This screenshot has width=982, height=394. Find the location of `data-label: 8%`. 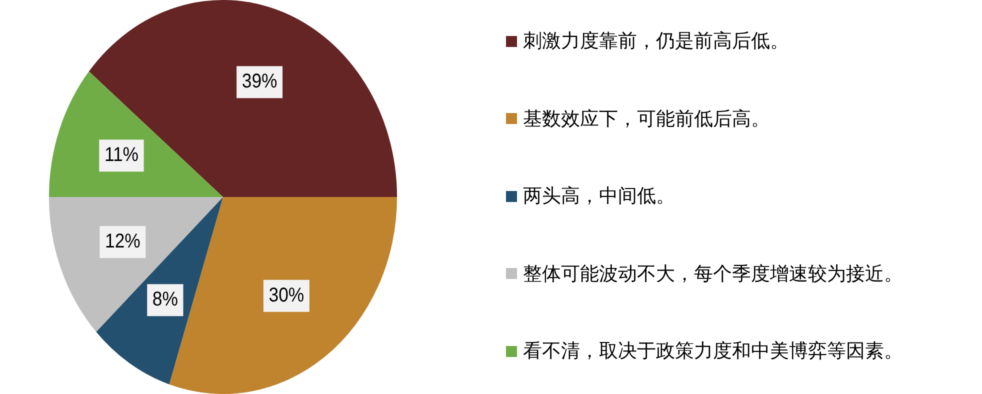

data-label: 8% is located at coordinates (165, 299).